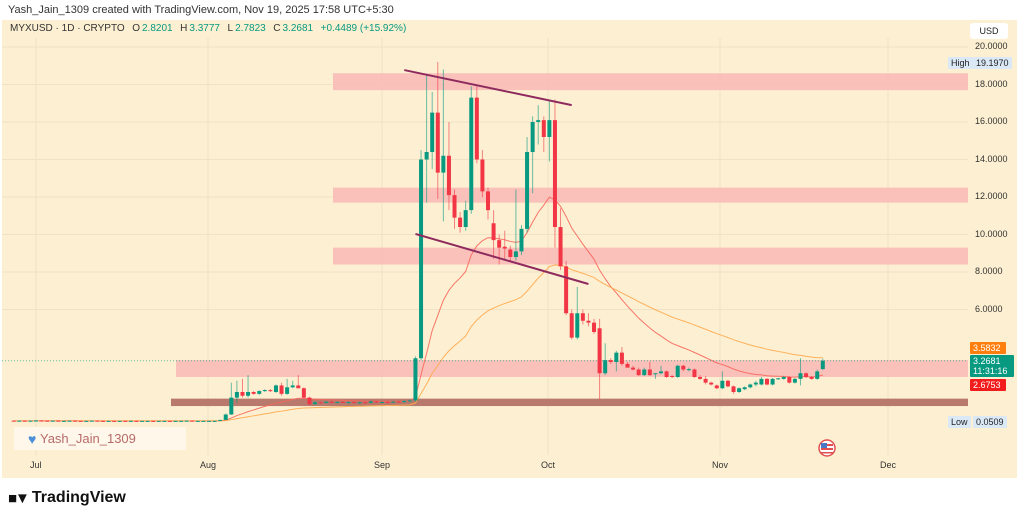  I want to click on tradingview-logo: ■▼ TradingView, so click(67, 498).